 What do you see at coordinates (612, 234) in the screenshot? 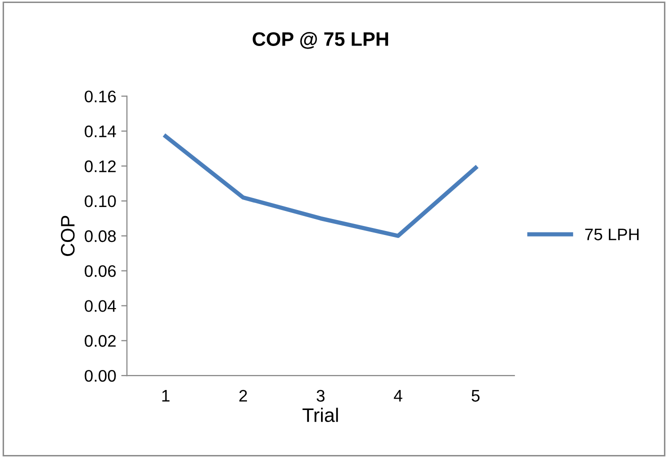
I see `legend-label: 75 LPH` at bounding box center [612, 234].